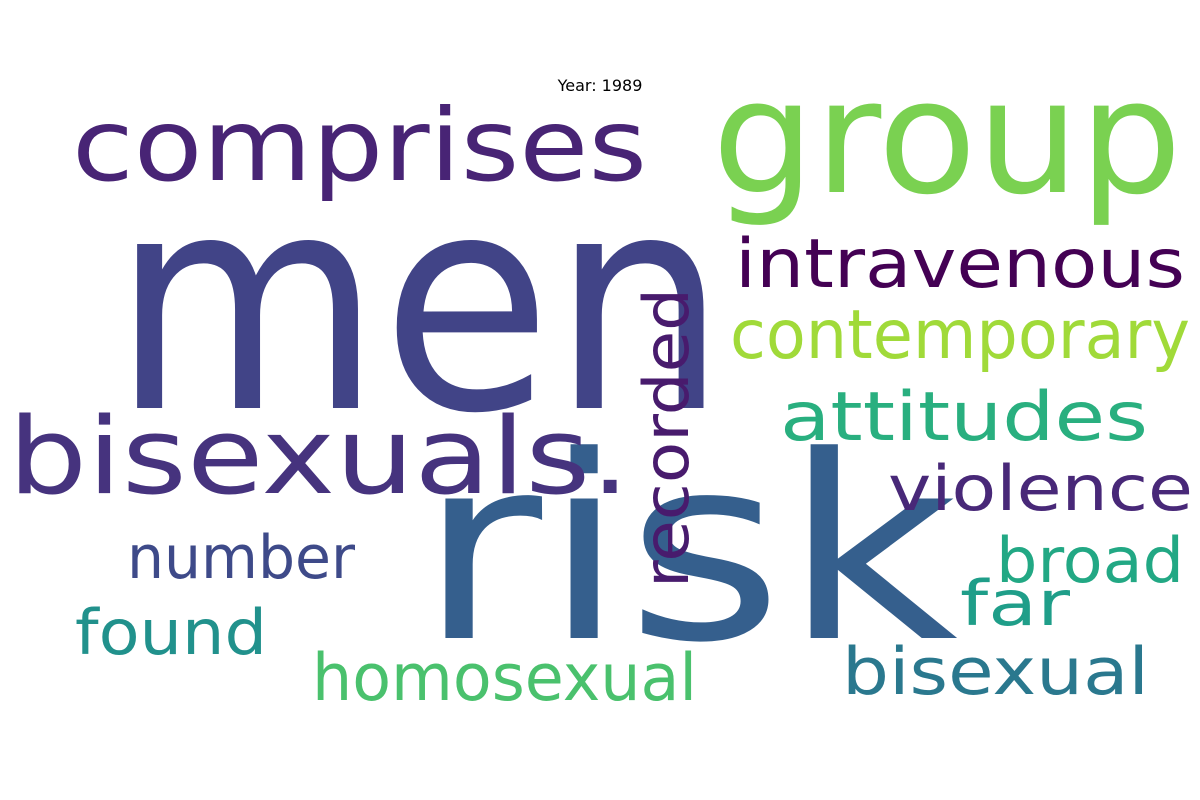 This screenshot has width=1200, height=800. What do you see at coordinates (666, 438) in the screenshot?
I see `word-recorded: recorded` at bounding box center [666, 438].